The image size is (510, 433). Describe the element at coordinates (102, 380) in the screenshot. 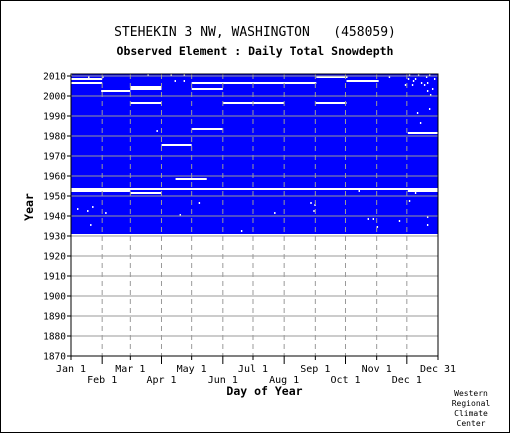

I see `x-tick-label: Feb 1` at that location.